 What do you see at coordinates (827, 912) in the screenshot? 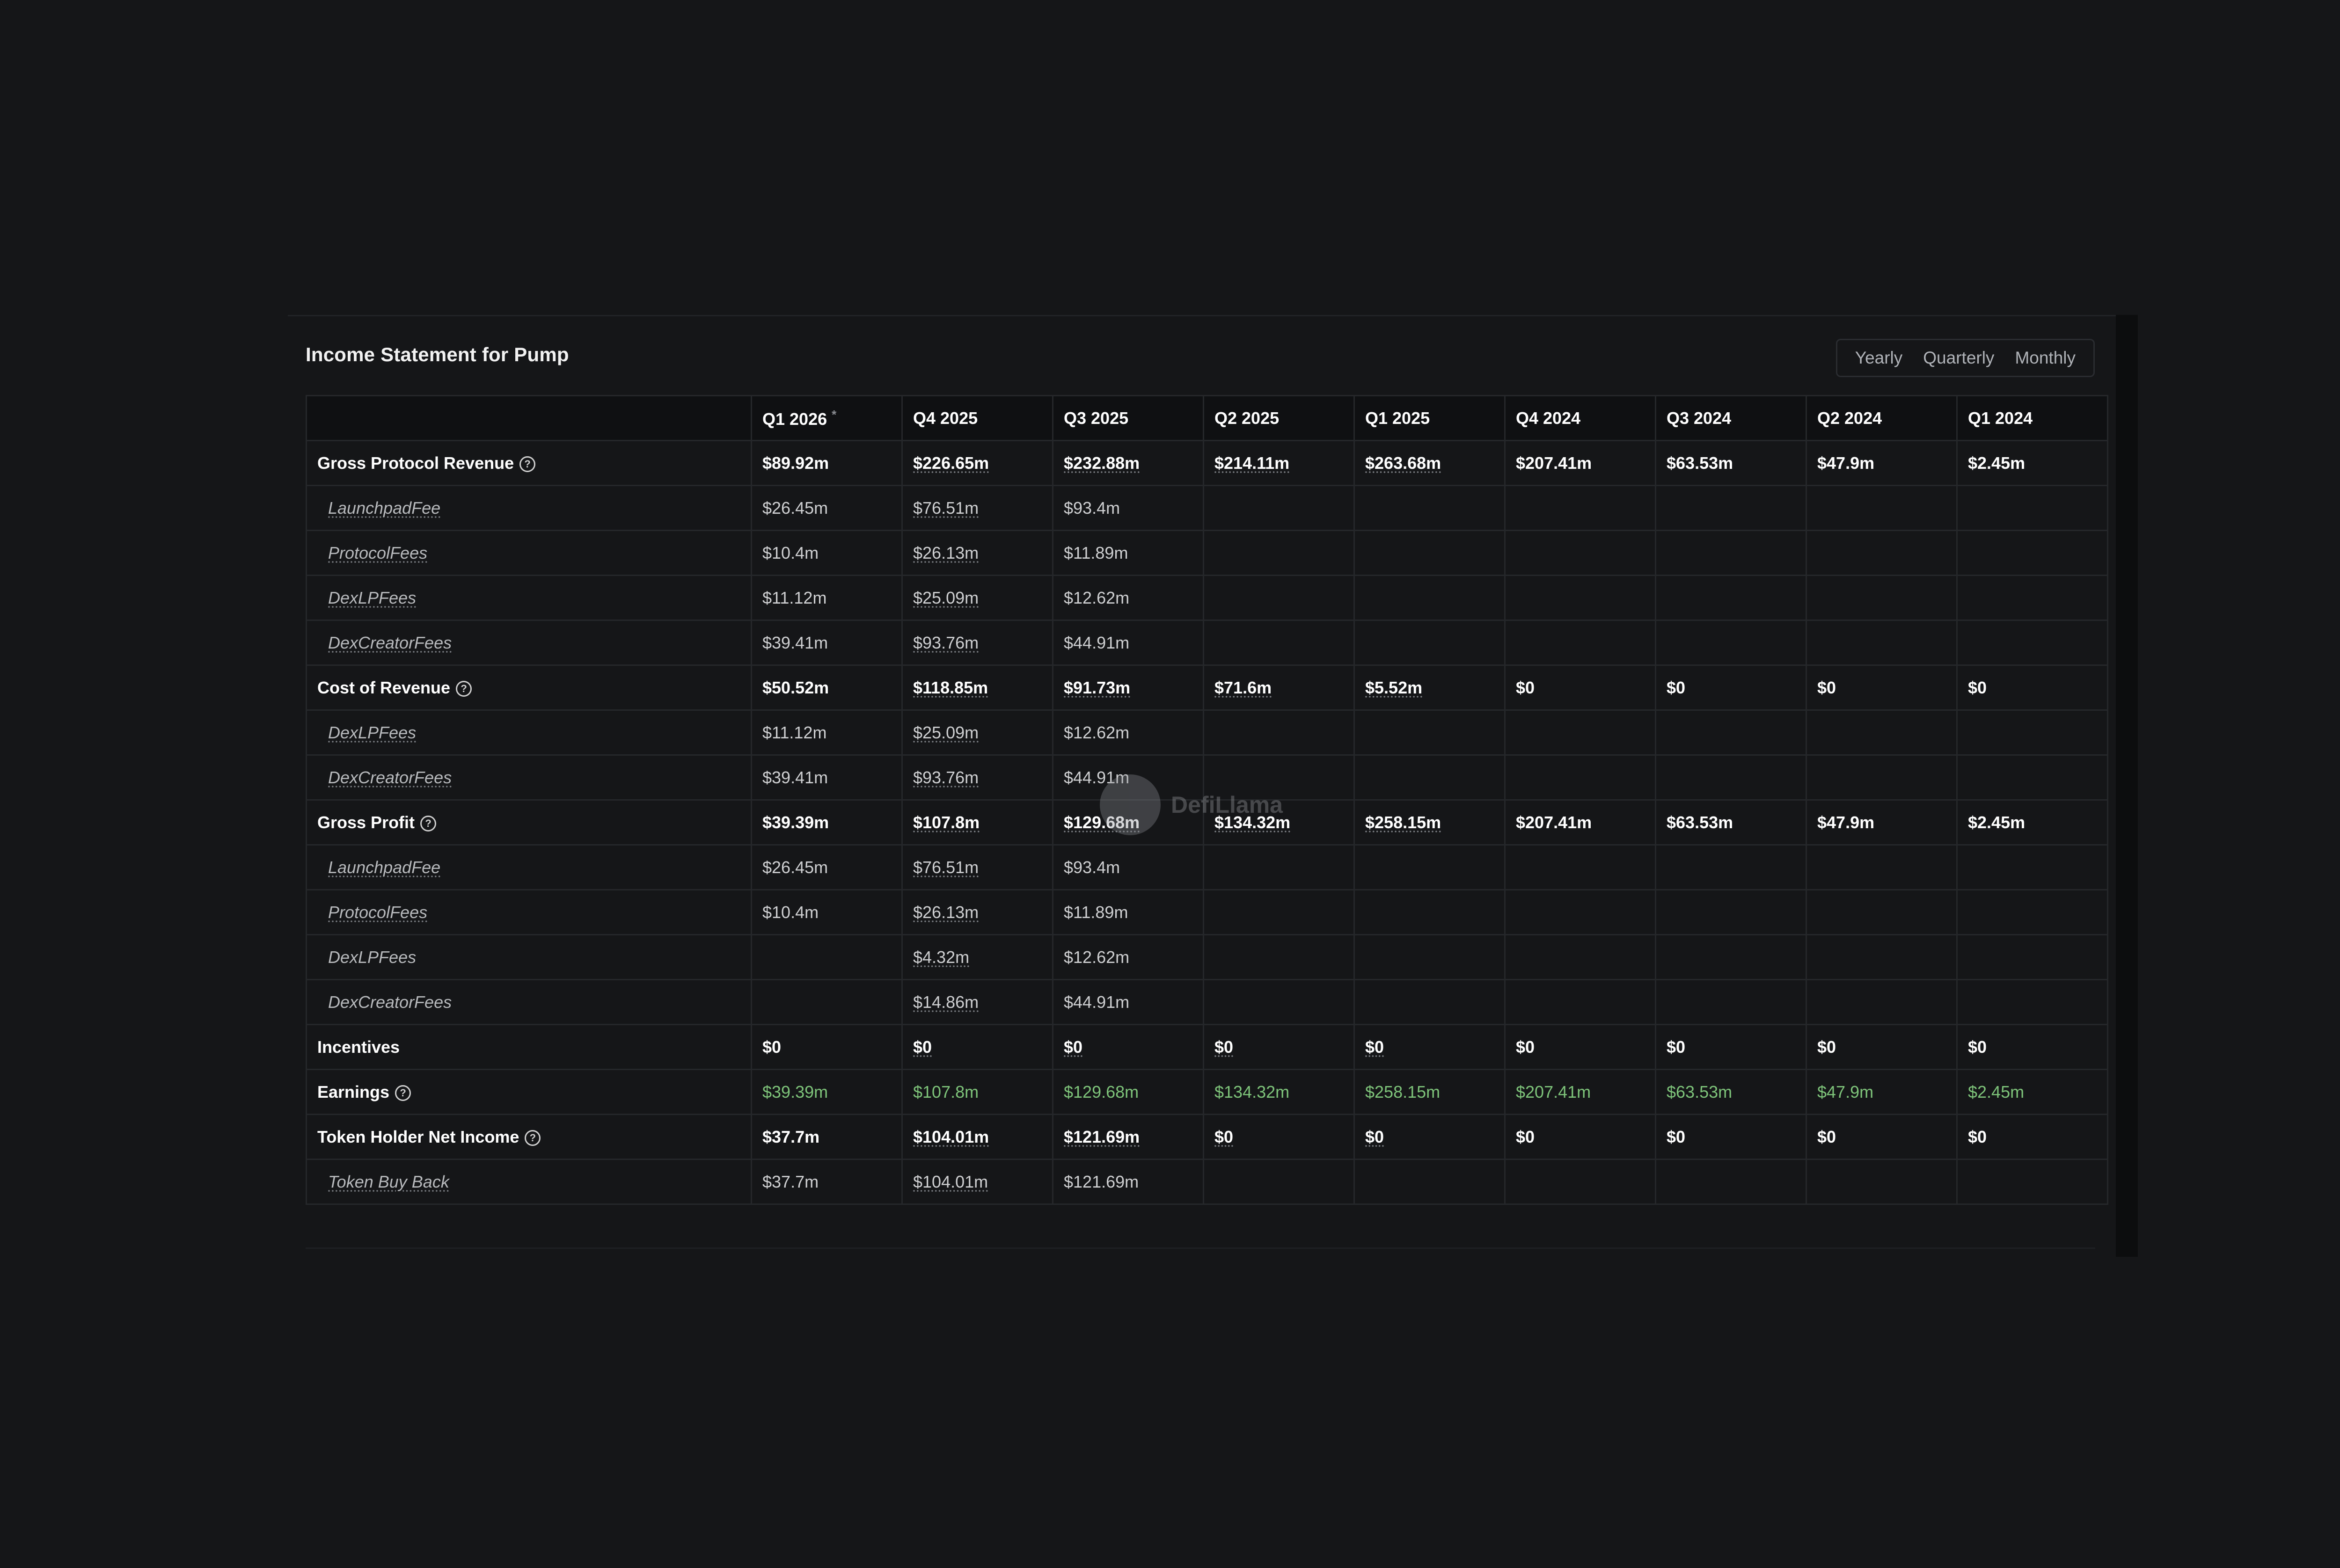
I see `table-cell: $10.4m` at bounding box center [827, 912].